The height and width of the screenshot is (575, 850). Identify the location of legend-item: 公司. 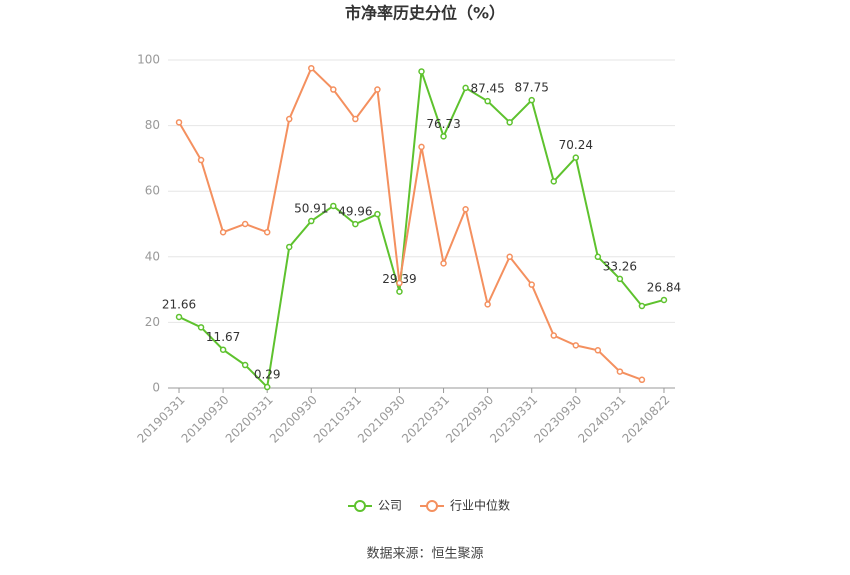
(375, 506).